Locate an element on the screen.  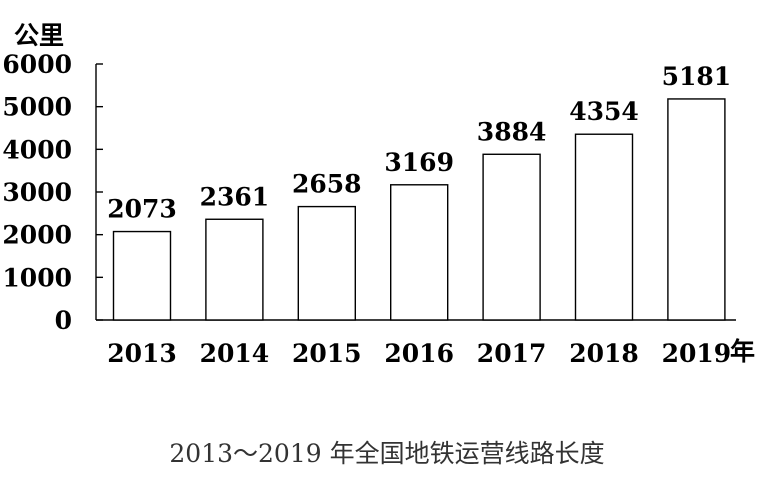
bar-2017 is located at coordinates (511, 237).